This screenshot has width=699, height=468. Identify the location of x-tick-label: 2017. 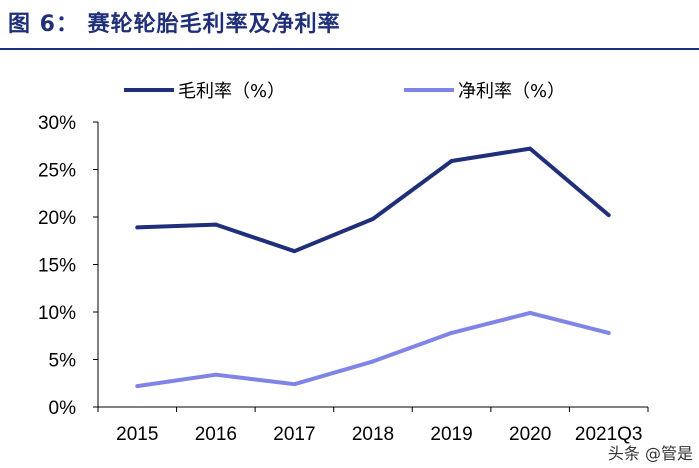
(294, 434).